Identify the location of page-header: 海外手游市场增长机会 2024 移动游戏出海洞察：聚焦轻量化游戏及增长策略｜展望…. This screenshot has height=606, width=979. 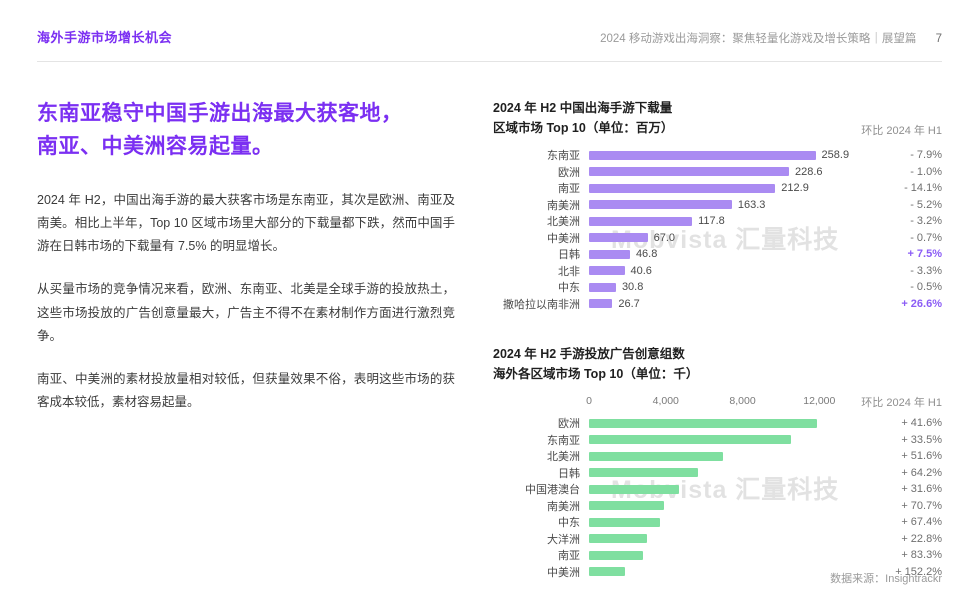
(489, 31).